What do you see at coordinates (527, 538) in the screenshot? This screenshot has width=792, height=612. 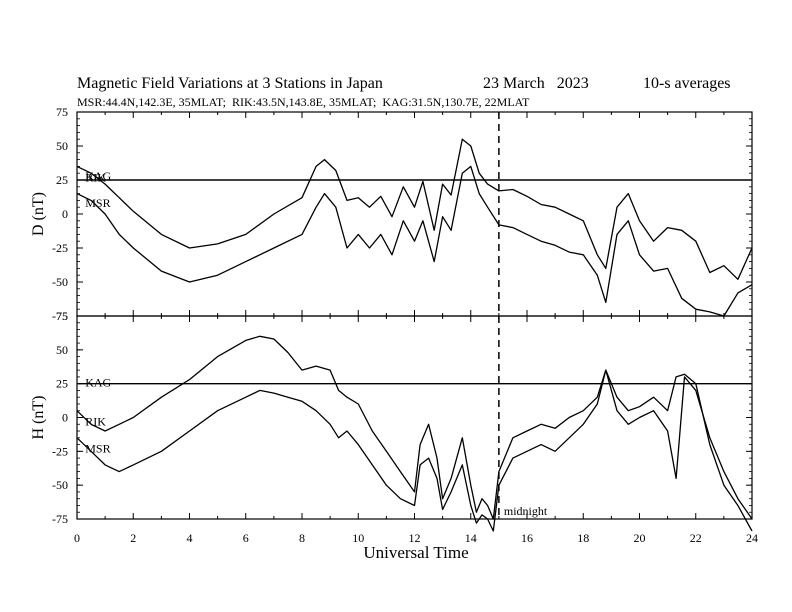 I see `x-tick-label: 16` at bounding box center [527, 538].